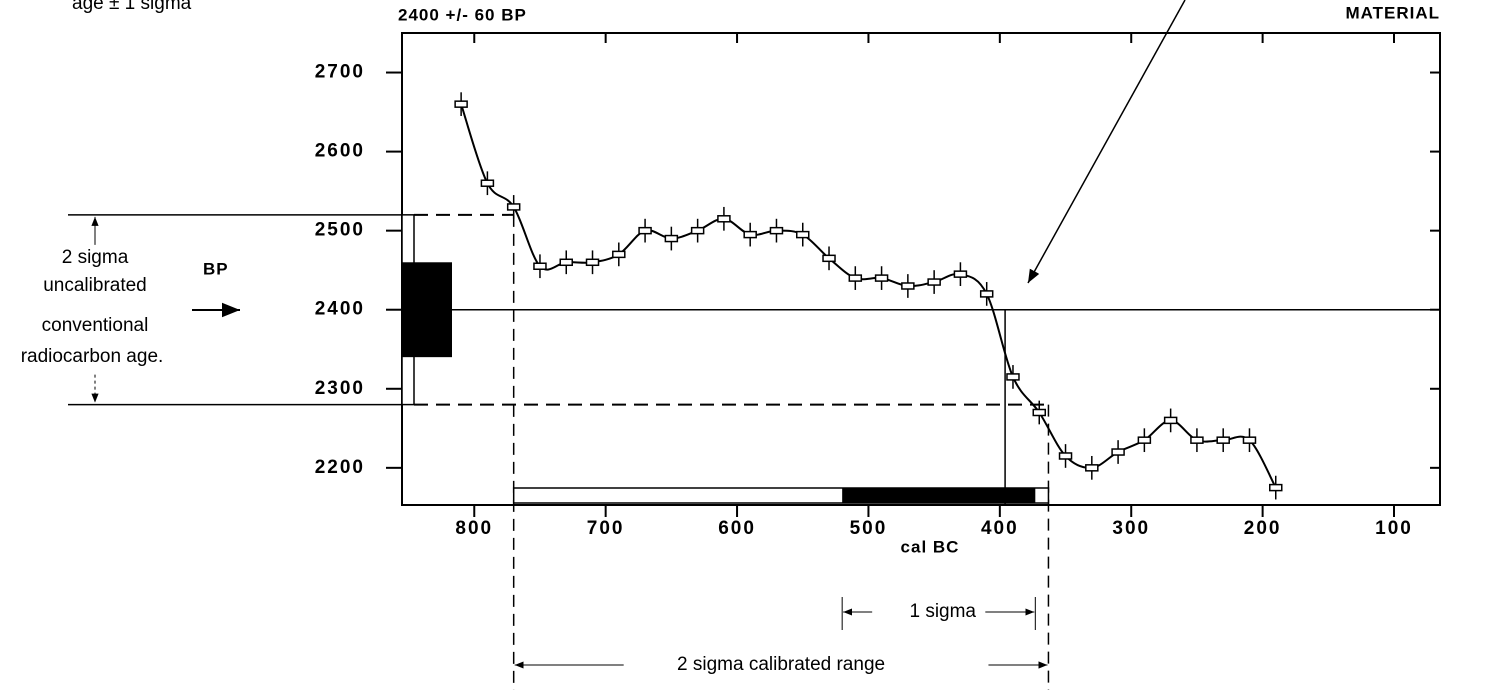 Image resolution: width=1496 pixels, height=697 pixels. Describe the element at coordinates (939, 495) in the screenshot. I see `one-sigma-bar` at that location.